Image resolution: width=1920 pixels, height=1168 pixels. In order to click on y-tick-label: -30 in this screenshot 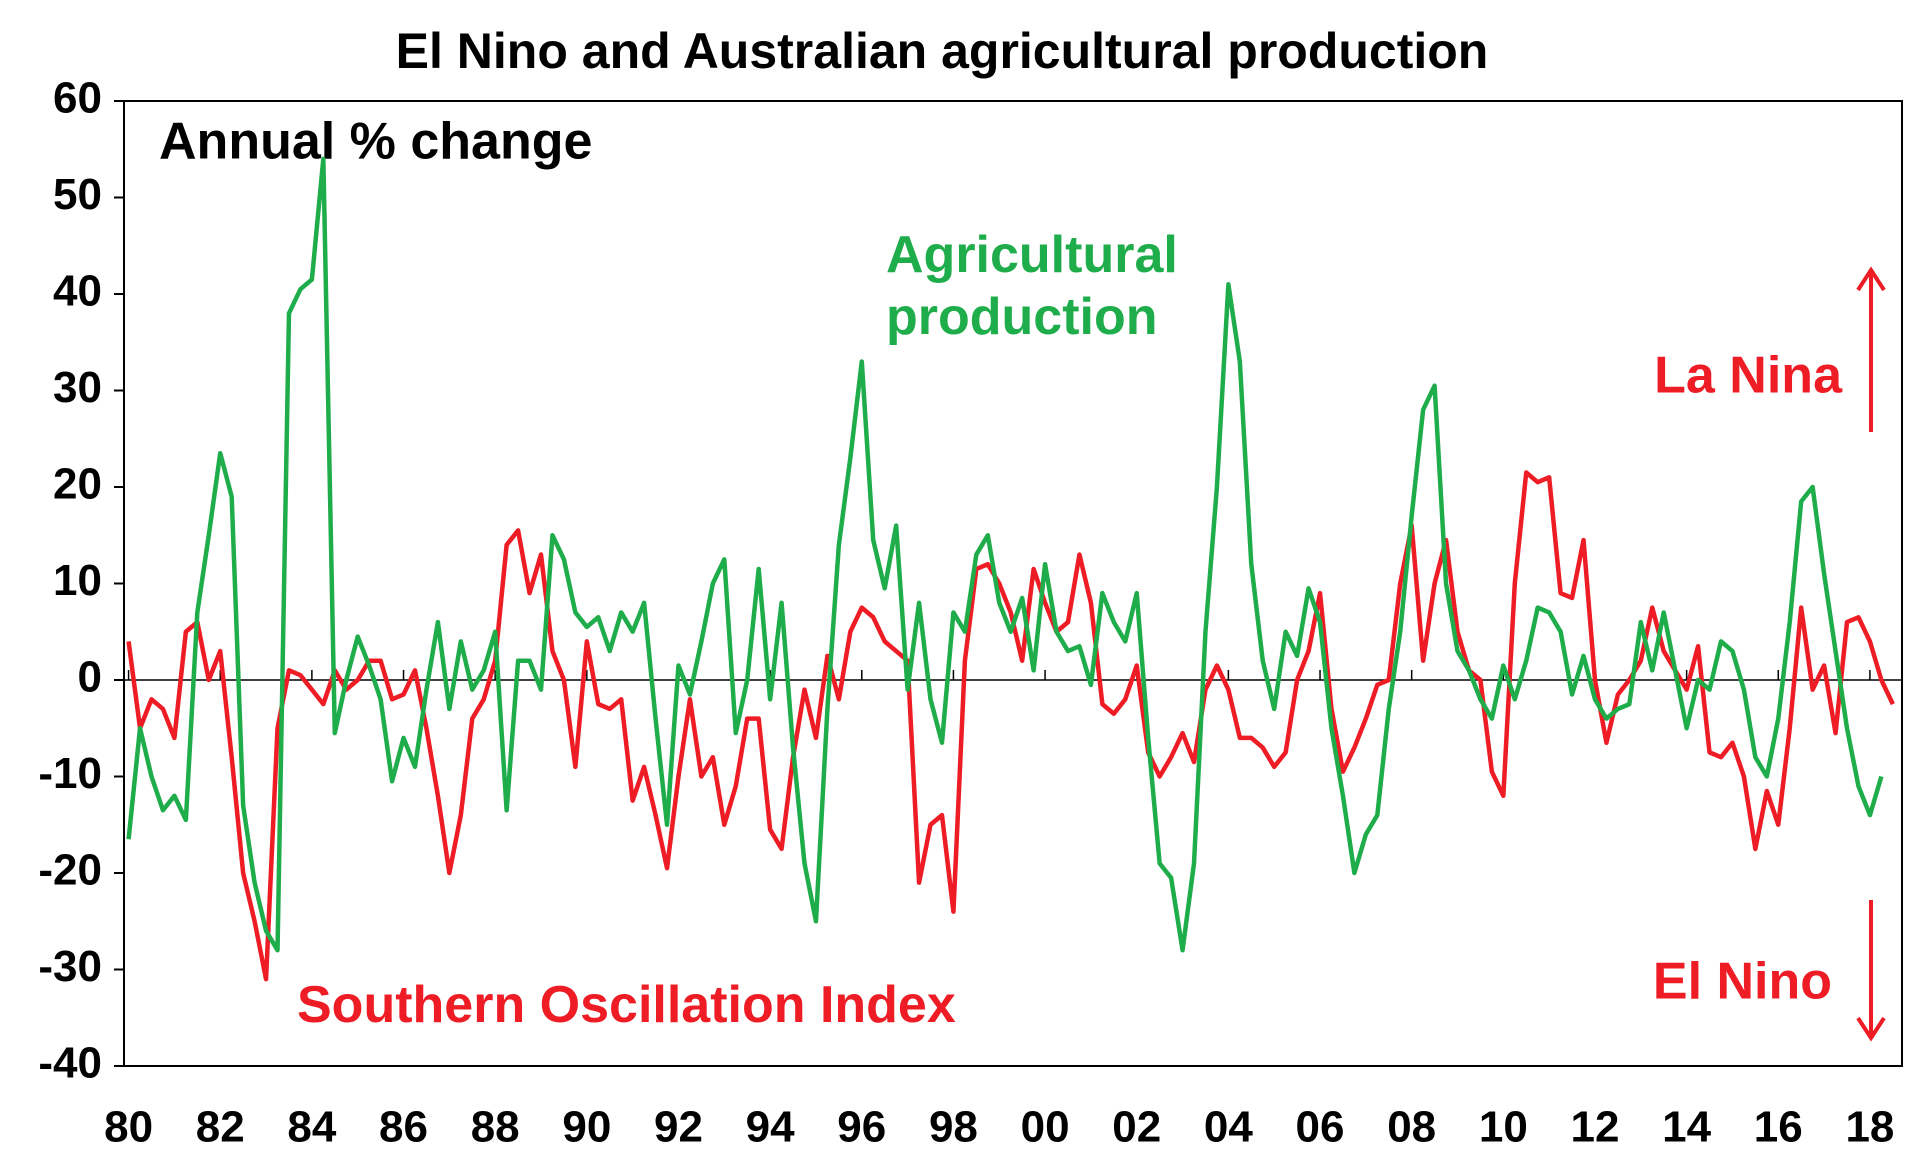, I will do `click(70, 966)`.